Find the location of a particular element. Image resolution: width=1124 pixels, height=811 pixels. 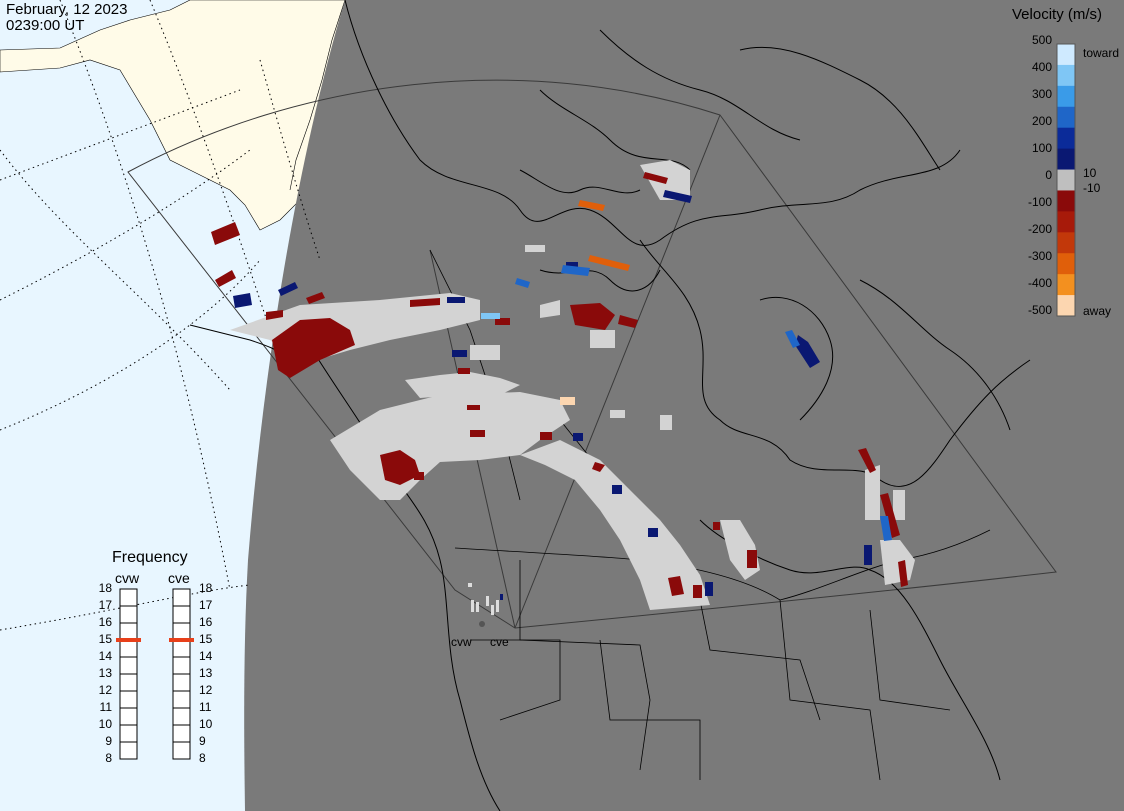

colorbar-tick-label: 100 is located at coordinates (1041, 148).